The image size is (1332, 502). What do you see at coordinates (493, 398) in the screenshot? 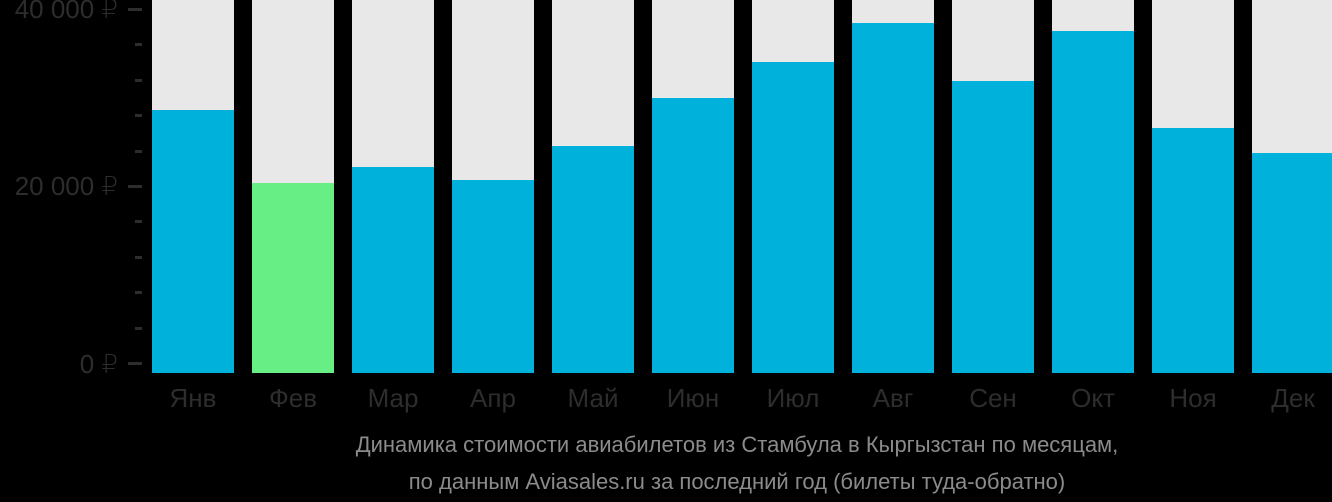
I see `month-label-Апр: Апр` at bounding box center [493, 398].